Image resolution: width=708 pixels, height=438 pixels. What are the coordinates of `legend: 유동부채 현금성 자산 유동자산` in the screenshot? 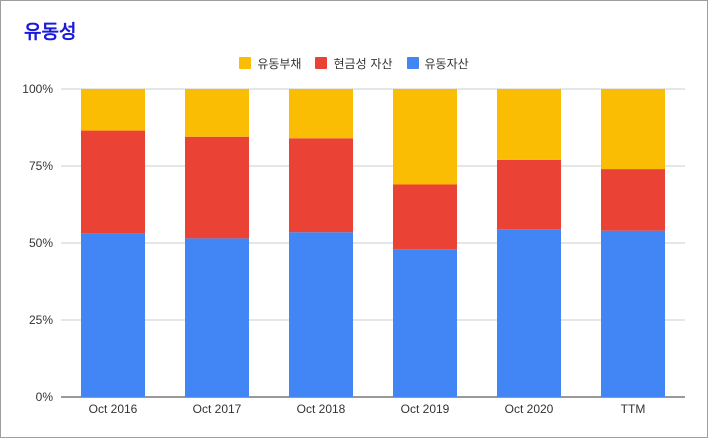 It's located at (354, 63).